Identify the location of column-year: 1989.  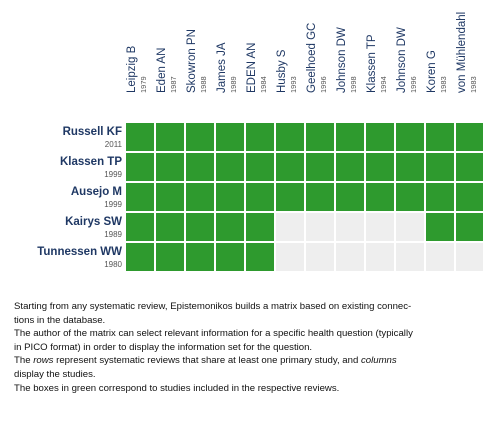
(233, 84).